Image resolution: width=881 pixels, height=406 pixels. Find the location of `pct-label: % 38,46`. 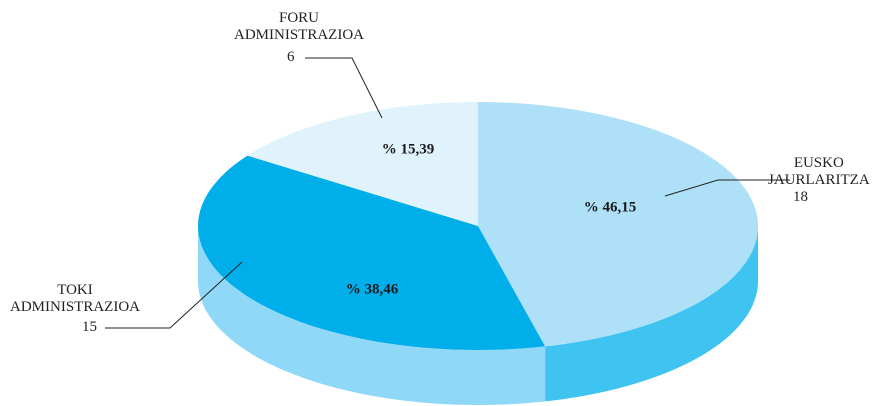

pct-label: % 38,46 is located at coordinates (372, 289).